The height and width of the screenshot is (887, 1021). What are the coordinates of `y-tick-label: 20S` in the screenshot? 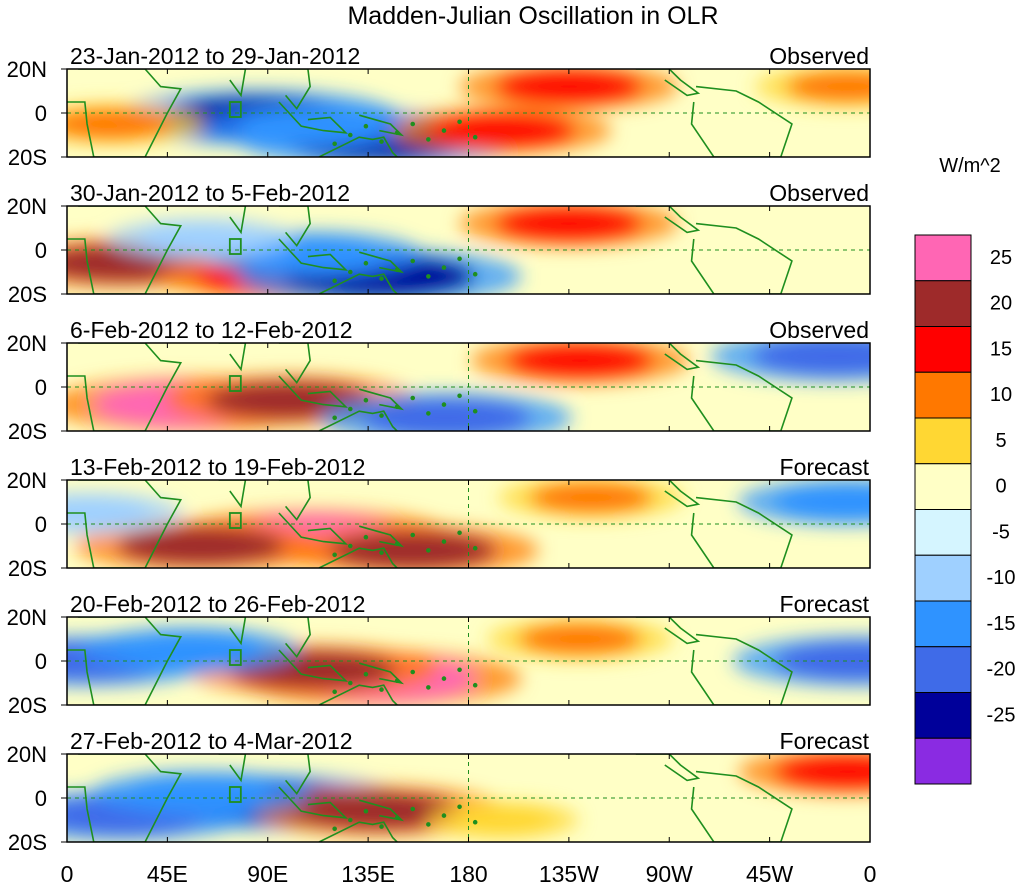 It's located at (27, 157).